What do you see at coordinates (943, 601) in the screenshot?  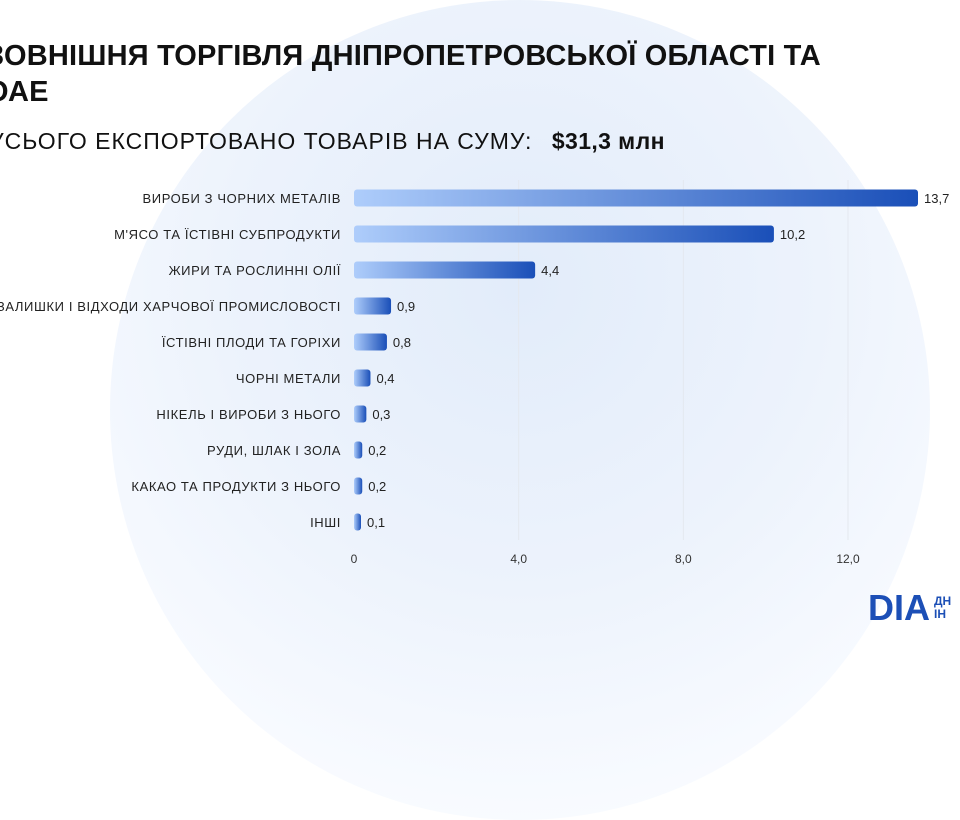 I see `logo-text-line-1: ДН` at bounding box center [943, 601].